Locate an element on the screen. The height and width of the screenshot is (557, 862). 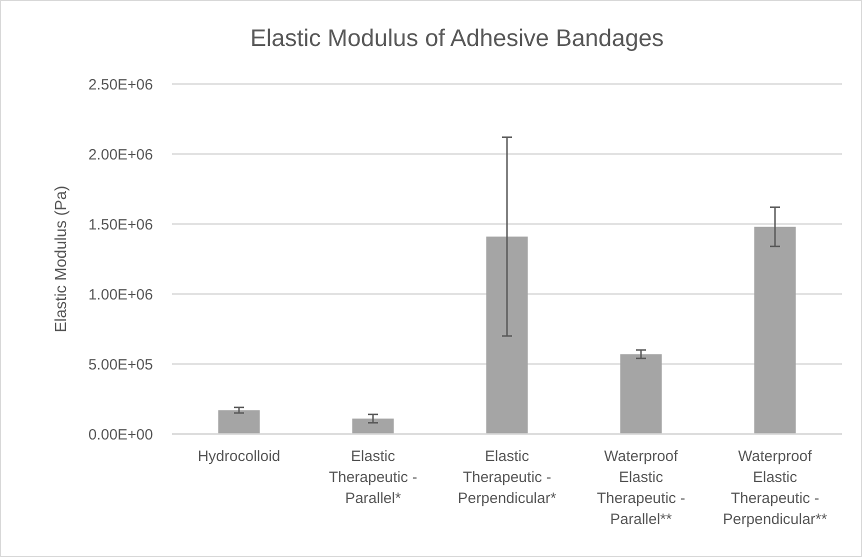
x-tick-label: Hydrocolloid is located at coordinates (239, 456).